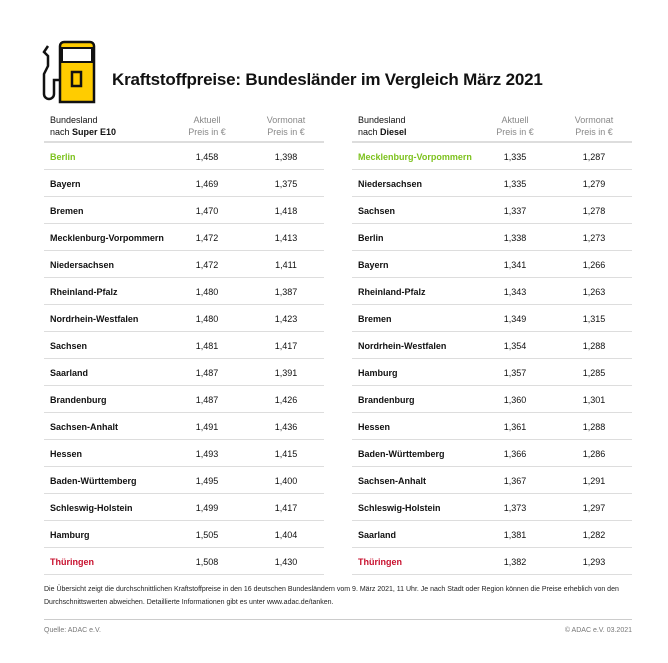  I want to click on header-col1-a: Aktuell, so click(515, 120).